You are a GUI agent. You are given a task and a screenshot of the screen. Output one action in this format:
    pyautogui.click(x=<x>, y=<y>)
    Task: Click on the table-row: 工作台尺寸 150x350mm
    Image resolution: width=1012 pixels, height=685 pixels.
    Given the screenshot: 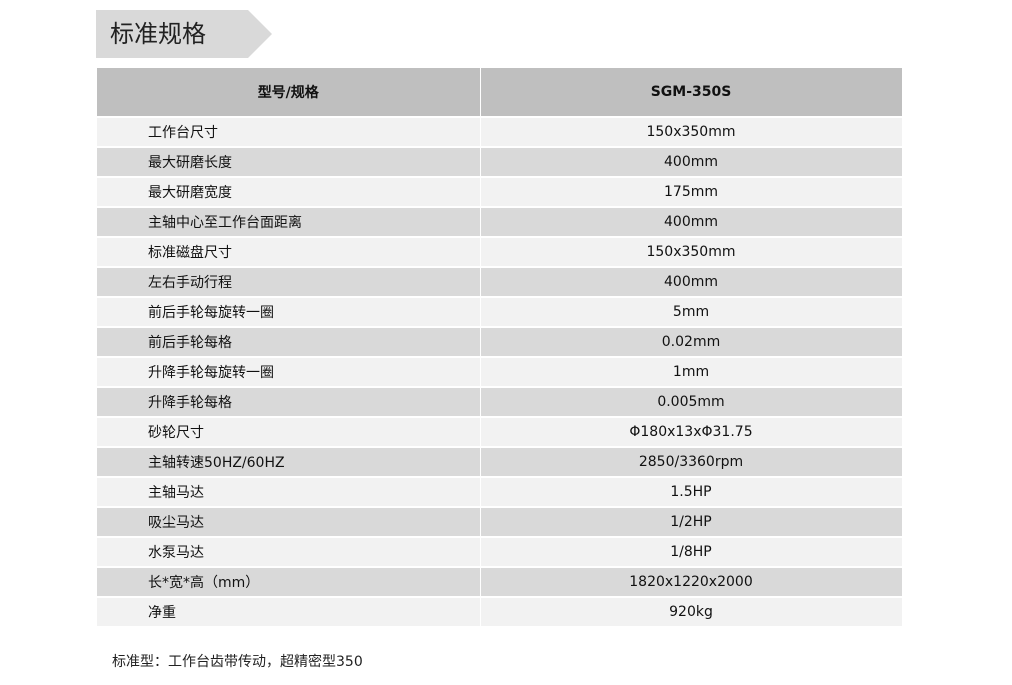 What is the action you would take?
    pyautogui.click(x=500, y=132)
    